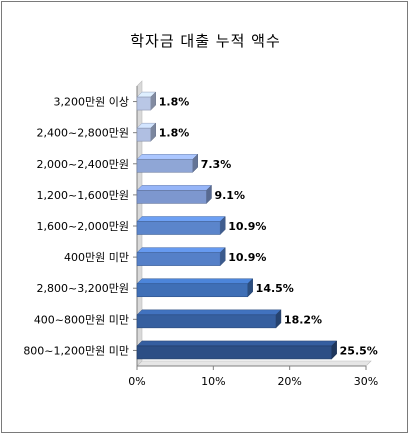 The width and height of the screenshot is (411, 436). I want to click on value-label: 14.5%, so click(275, 288).